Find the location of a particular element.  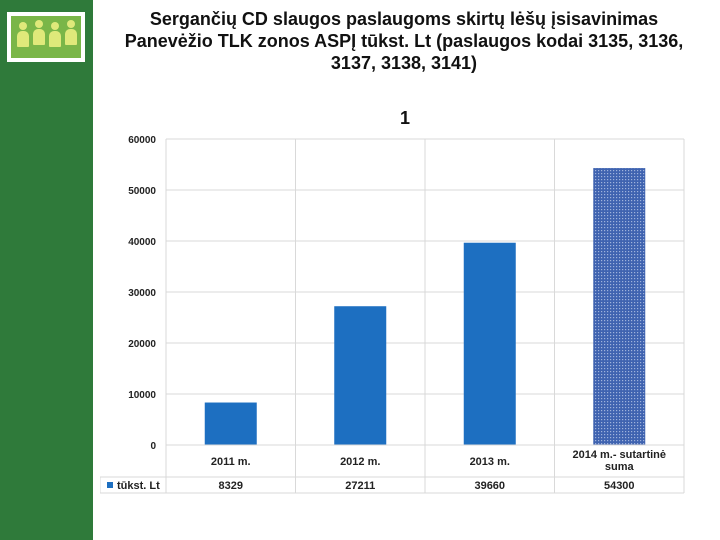

legend-label: tūkst. Lt is located at coordinates (138, 486).